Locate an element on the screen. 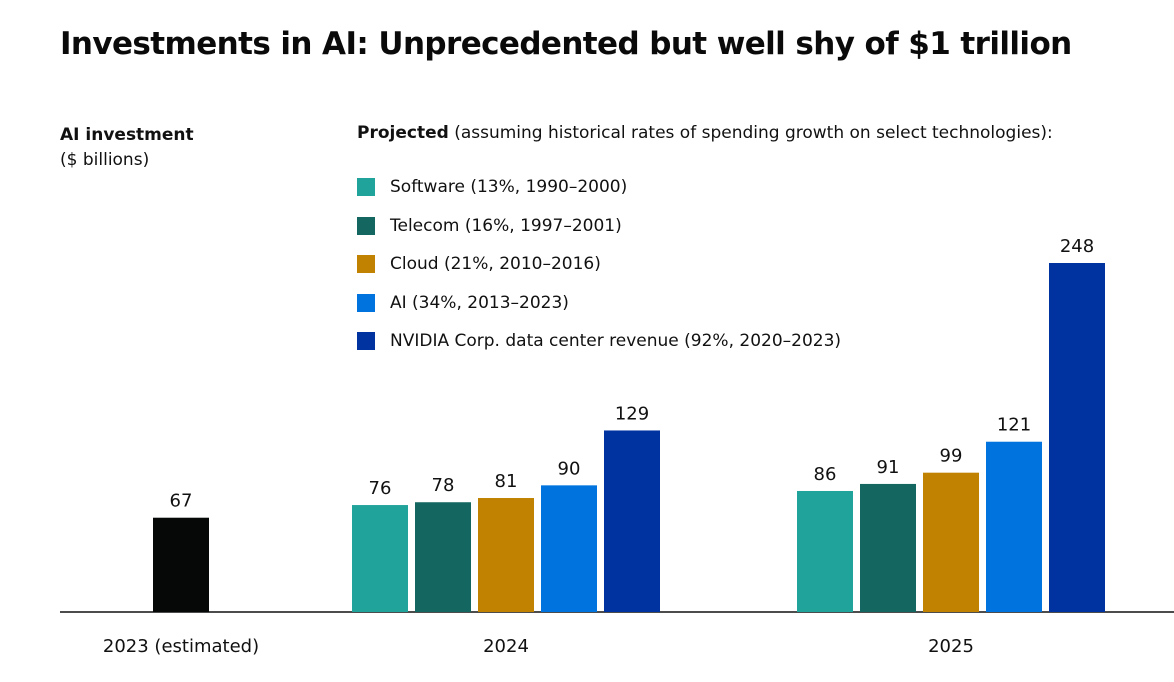  legend-label-cloud: Cloud (21%, 2010–2016) is located at coordinates (495, 264).